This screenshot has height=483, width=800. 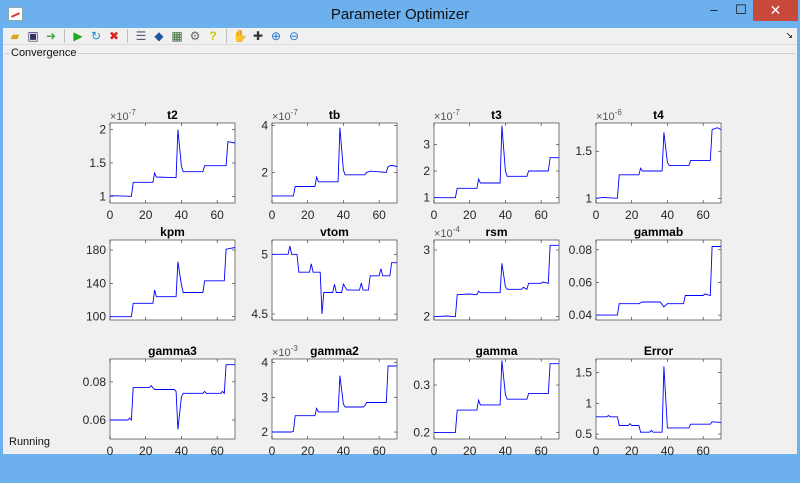 I want to click on help-icon: ?, so click(x=213, y=36).